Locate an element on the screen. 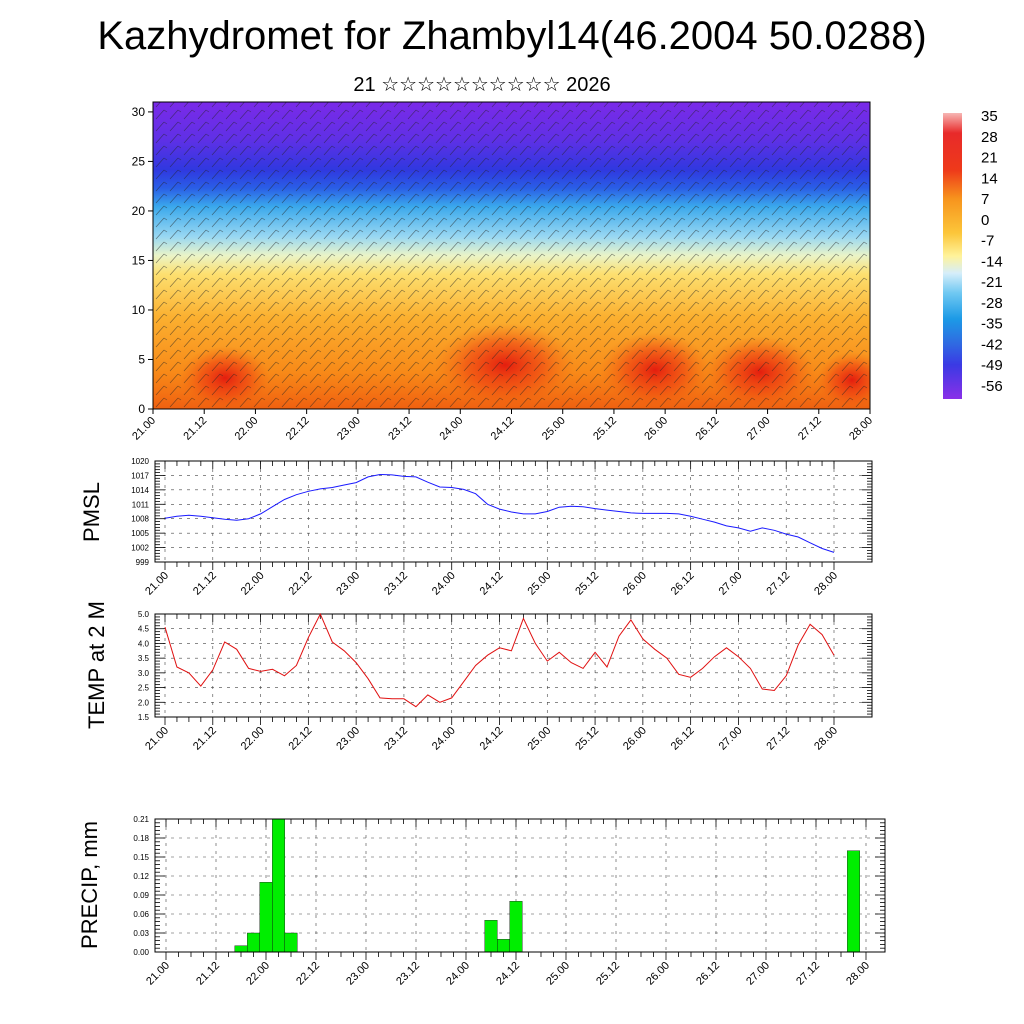 The width and height of the screenshot is (1024, 1024). y-tick-label: 1017 is located at coordinates (140, 475).